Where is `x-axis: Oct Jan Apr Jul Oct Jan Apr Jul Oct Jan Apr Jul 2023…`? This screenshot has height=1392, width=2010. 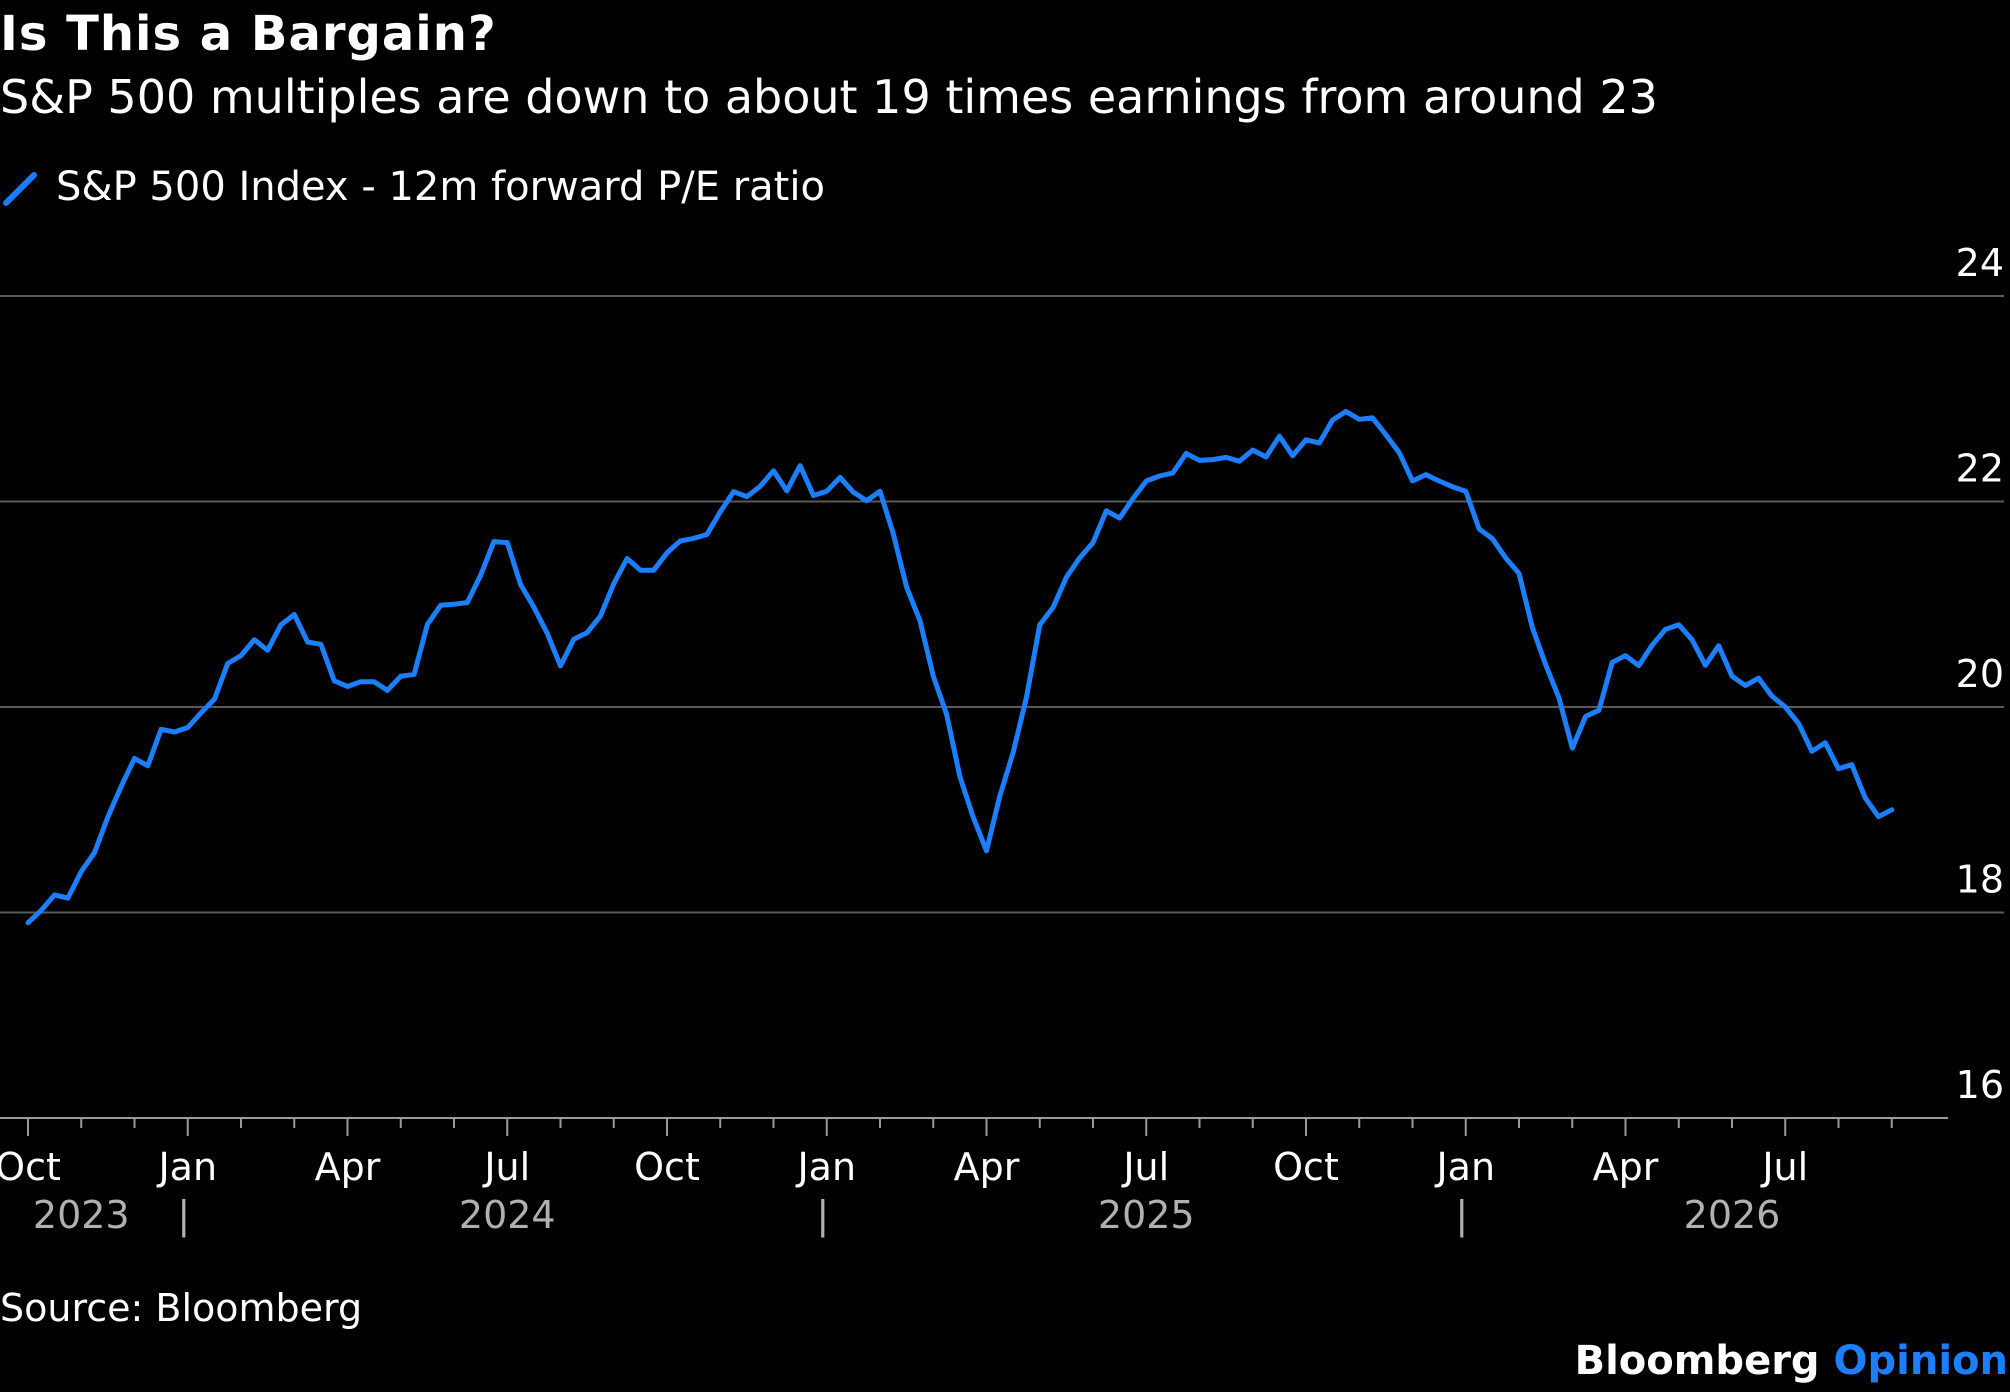
x-axis: Oct Jan Apr Jul Oct Jan Apr Jul Oct Jan Apr Jul 2023… is located at coordinates (974, 1177).